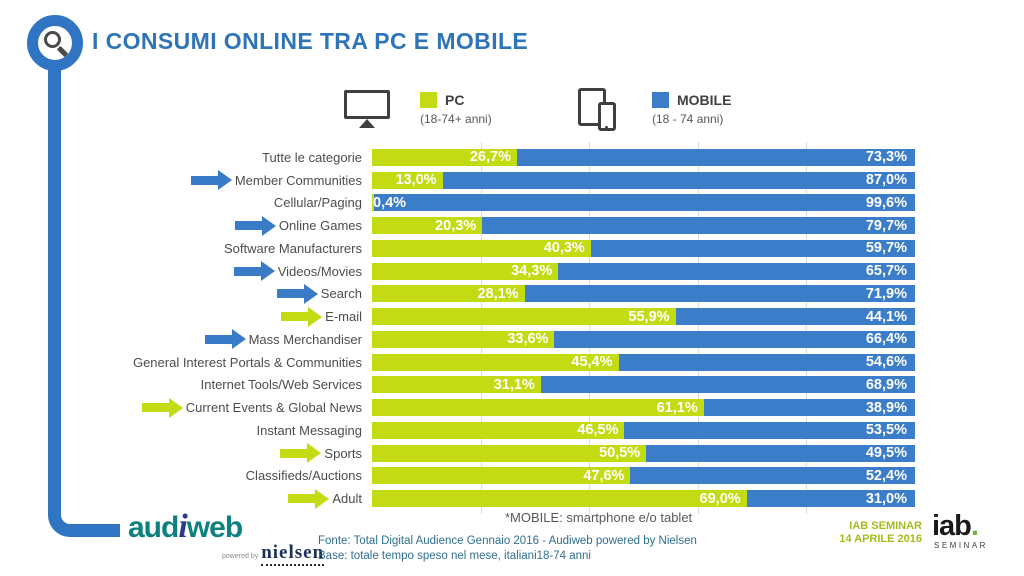 The image size is (1024, 576). Describe the element at coordinates (643, 453) in the screenshot. I see `stacked-bar: 50,5% 49,5%` at that location.